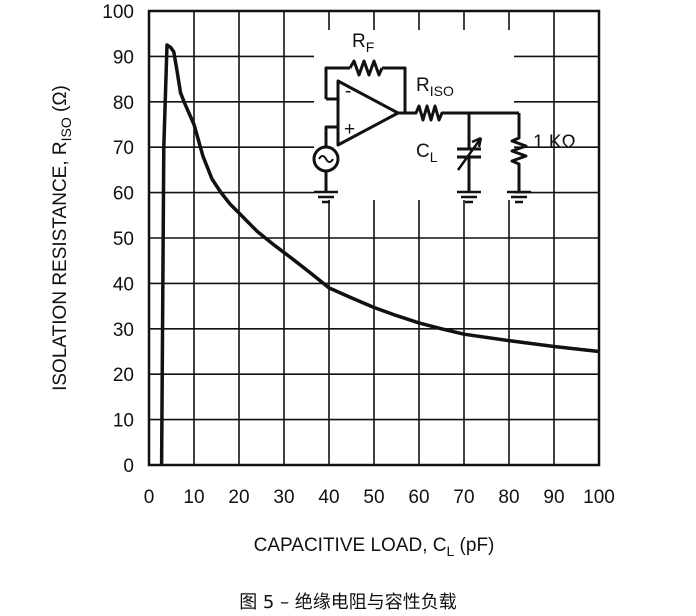  Describe the element at coordinates (193, 497) in the screenshot. I see `x-tick-label: 10` at that location.